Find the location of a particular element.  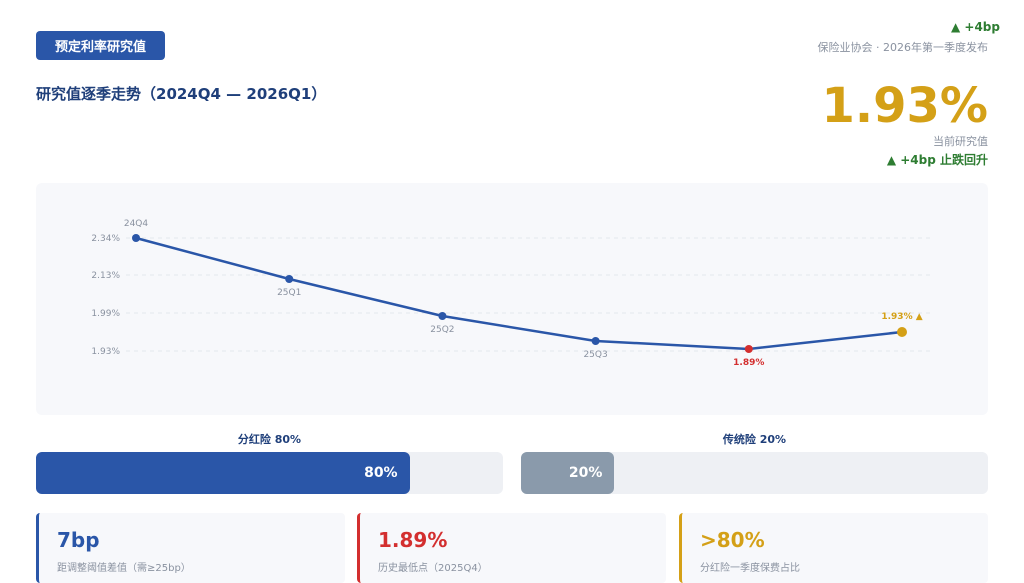

source-note: 保险业协会 · 2026年第一季度发布 is located at coordinates (902, 47).